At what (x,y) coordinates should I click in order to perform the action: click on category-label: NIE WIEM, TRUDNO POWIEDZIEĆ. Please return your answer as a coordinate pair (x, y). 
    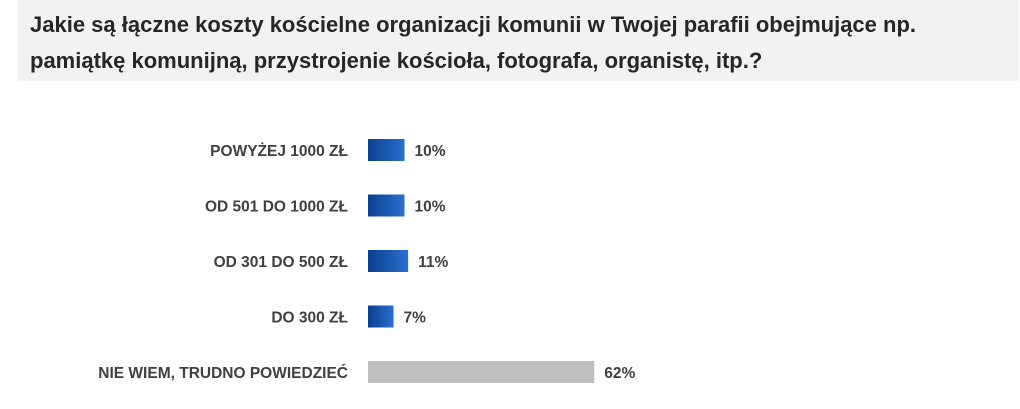
    Looking at the image, I should click on (223, 373).